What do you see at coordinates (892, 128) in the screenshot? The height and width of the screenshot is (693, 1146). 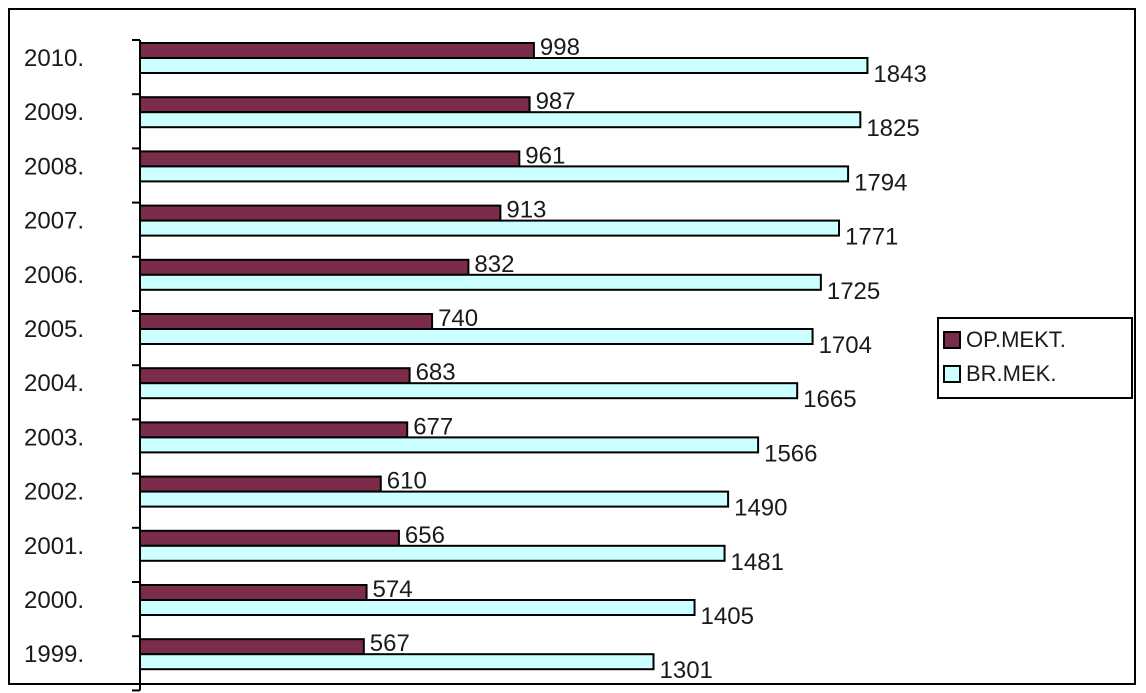 I see `data-label-br-mek: 1825` at bounding box center [892, 128].